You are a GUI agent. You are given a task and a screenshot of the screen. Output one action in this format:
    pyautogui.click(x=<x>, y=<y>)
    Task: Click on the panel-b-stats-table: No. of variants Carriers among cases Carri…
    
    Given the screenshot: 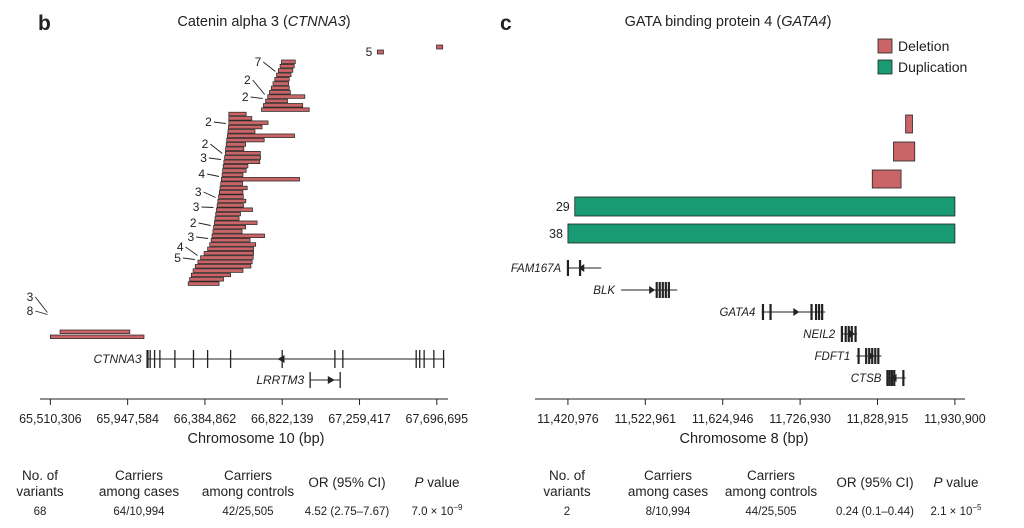 What is the action you would take?
    pyautogui.click(x=239, y=493)
    